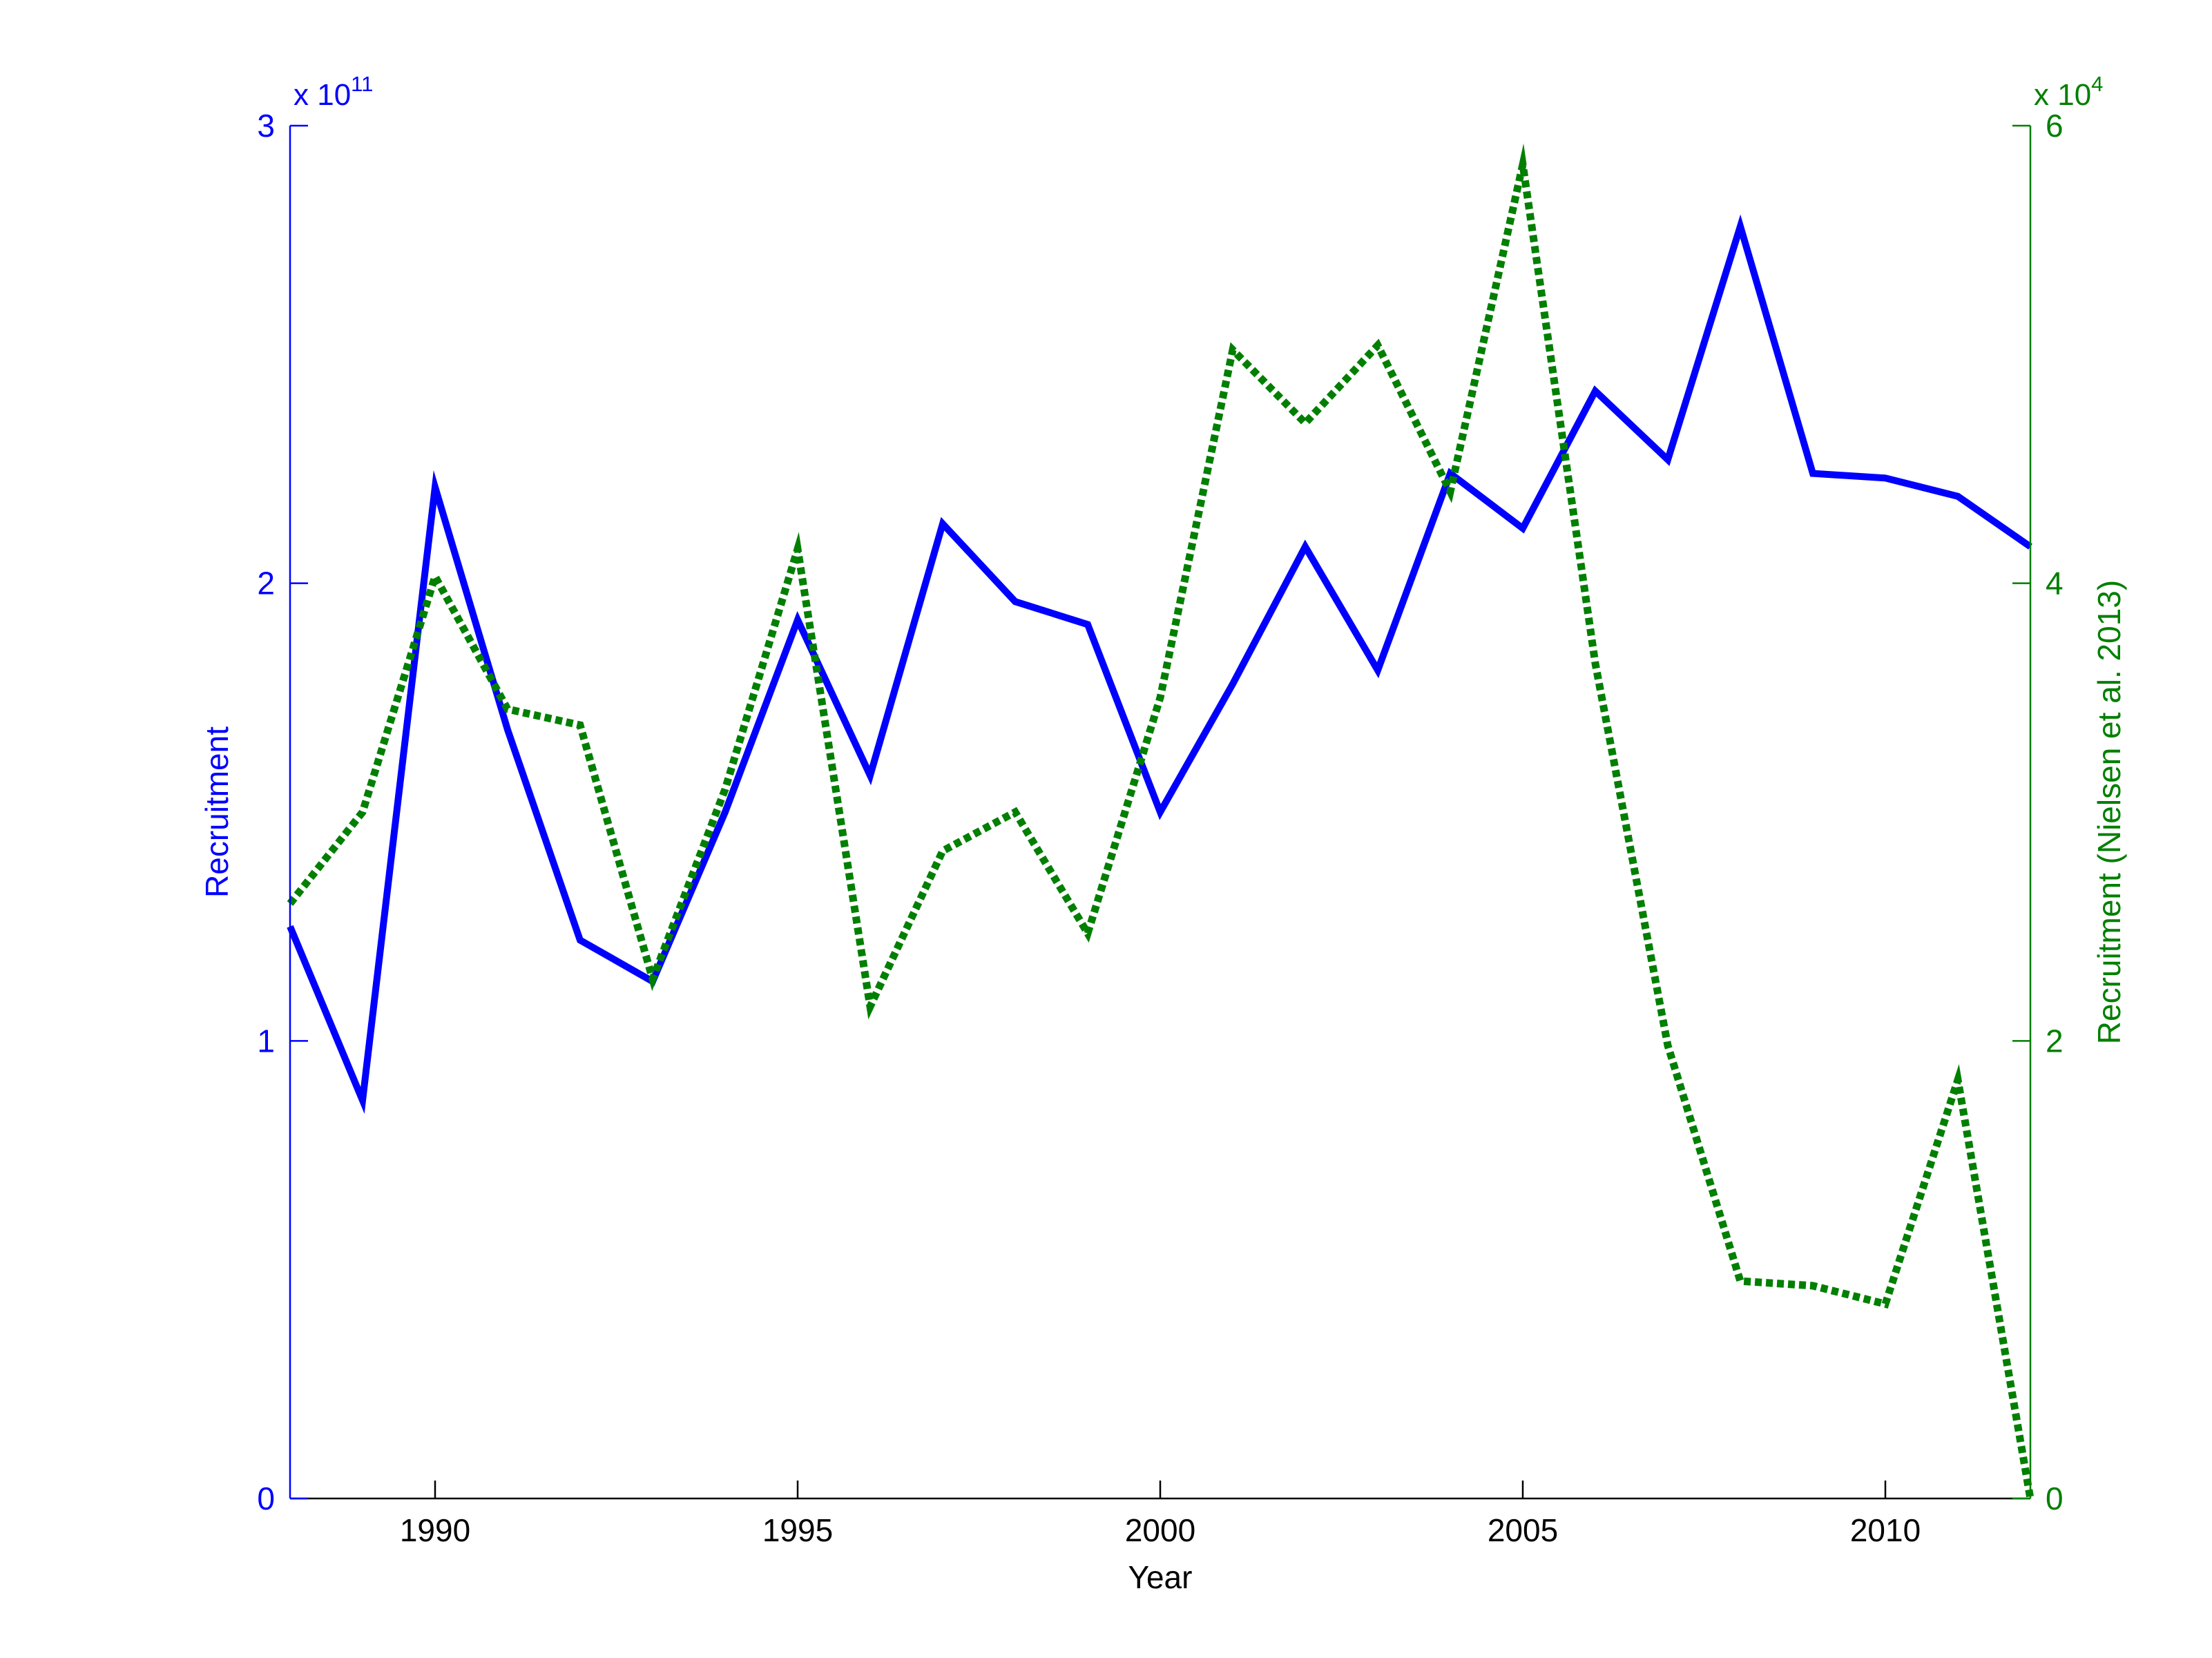 The image size is (2212, 1658). I want to click on left-axis-label: Recruitment, so click(217, 812).